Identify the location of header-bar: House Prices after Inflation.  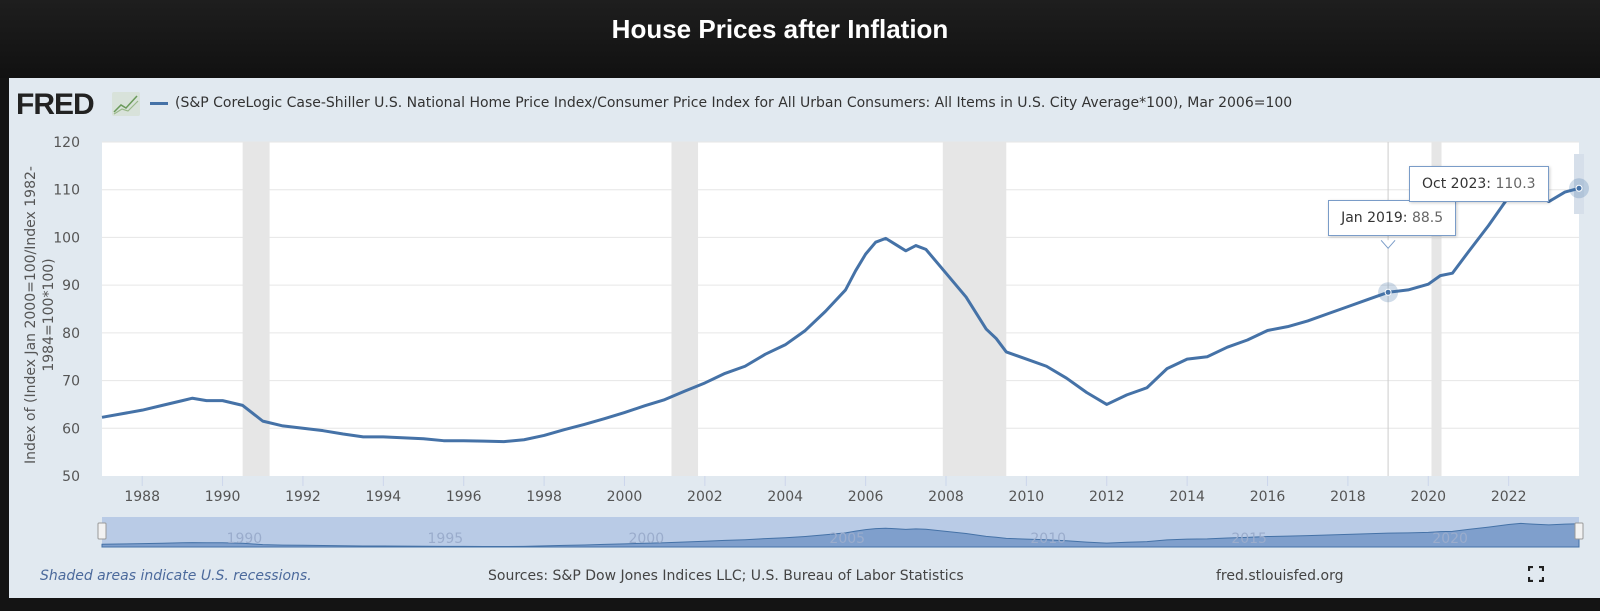
(800, 39).